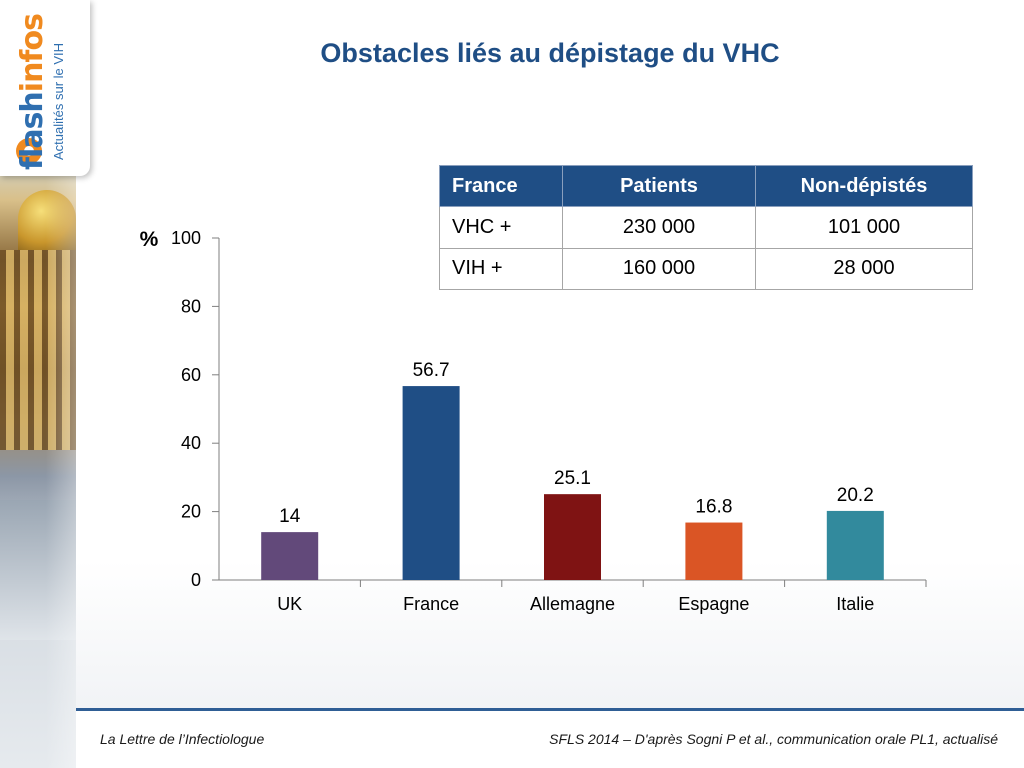  What do you see at coordinates (713, 507) in the screenshot?
I see `bar-value-label: 16.8` at bounding box center [713, 507].